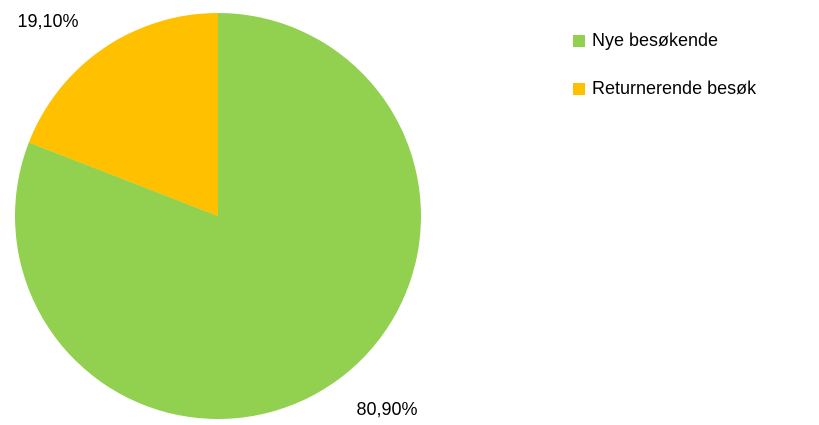 The image size is (819, 425). What do you see at coordinates (386, 409) in the screenshot?
I see `data-label: 80,90%` at bounding box center [386, 409].